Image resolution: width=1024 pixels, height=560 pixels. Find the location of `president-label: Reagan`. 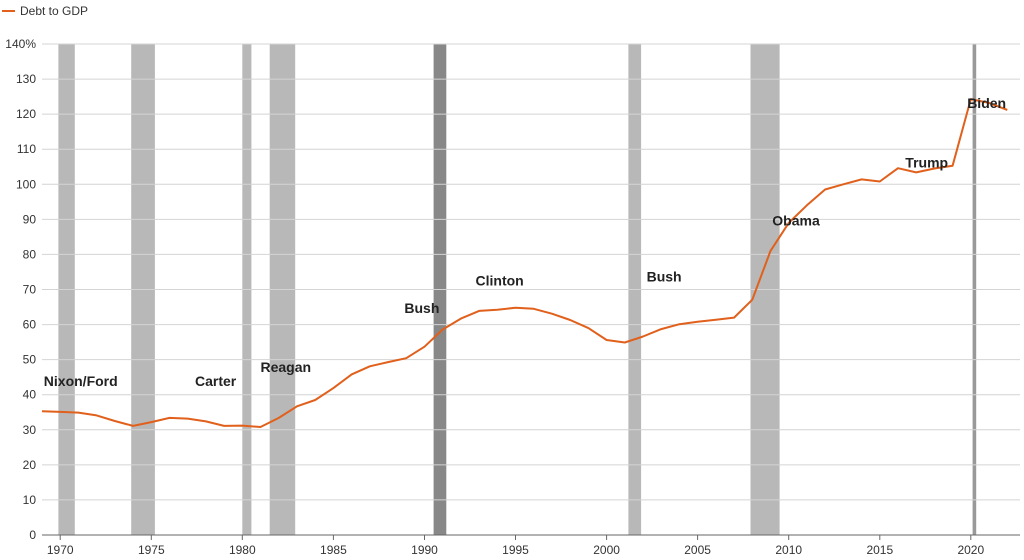

president-label: Reagan is located at coordinates (286, 367).